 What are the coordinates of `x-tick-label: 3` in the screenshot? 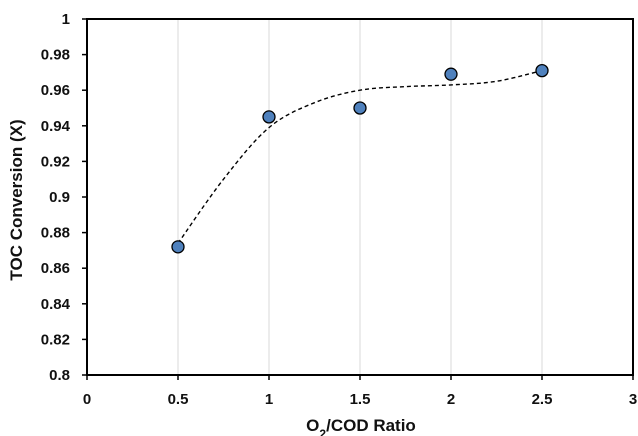 It's located at (633, 399).